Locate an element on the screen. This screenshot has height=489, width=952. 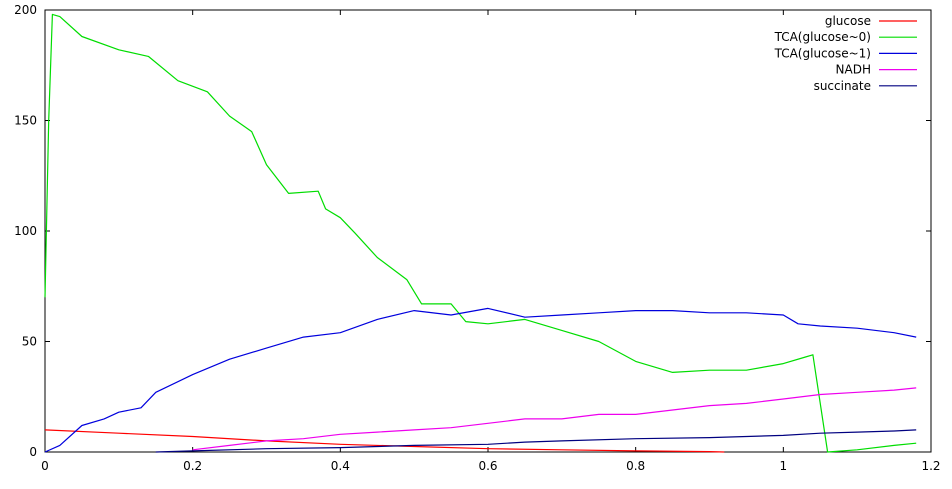
y-tick-label: 100 is located at coordinates (25, 231).